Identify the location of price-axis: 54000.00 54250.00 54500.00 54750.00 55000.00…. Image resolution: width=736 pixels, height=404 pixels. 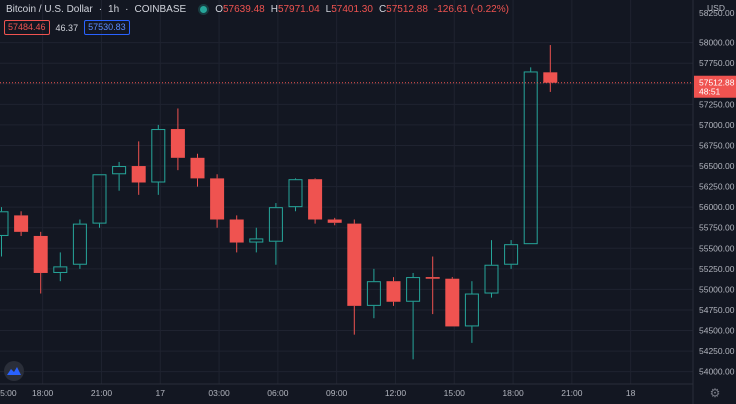
(715, 192).